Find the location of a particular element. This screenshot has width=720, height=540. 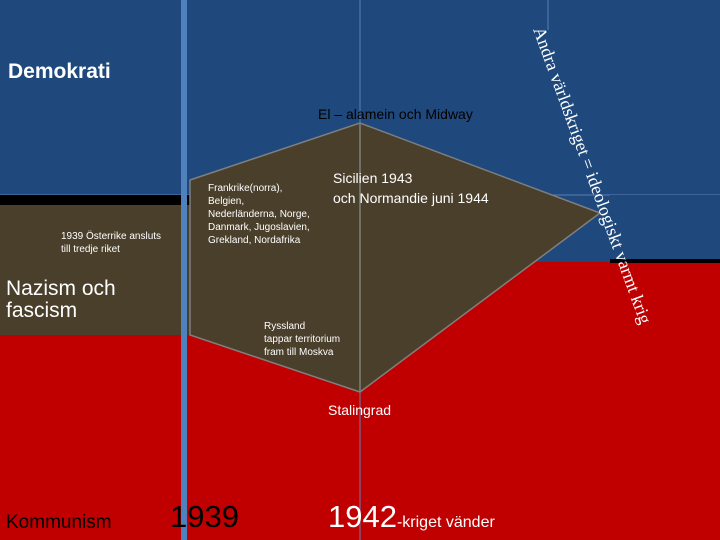

event-austria-1939: 1939 Österrike ansluts till tredje riket is located at coordinates (111, 243).